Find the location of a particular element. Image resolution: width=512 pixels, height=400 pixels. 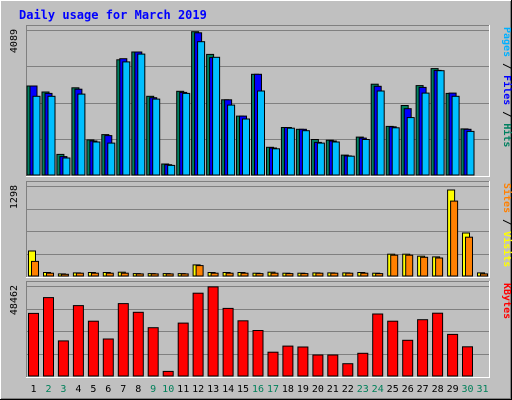

legend-kbytes: KBytes is located at coordinates (506, 301).